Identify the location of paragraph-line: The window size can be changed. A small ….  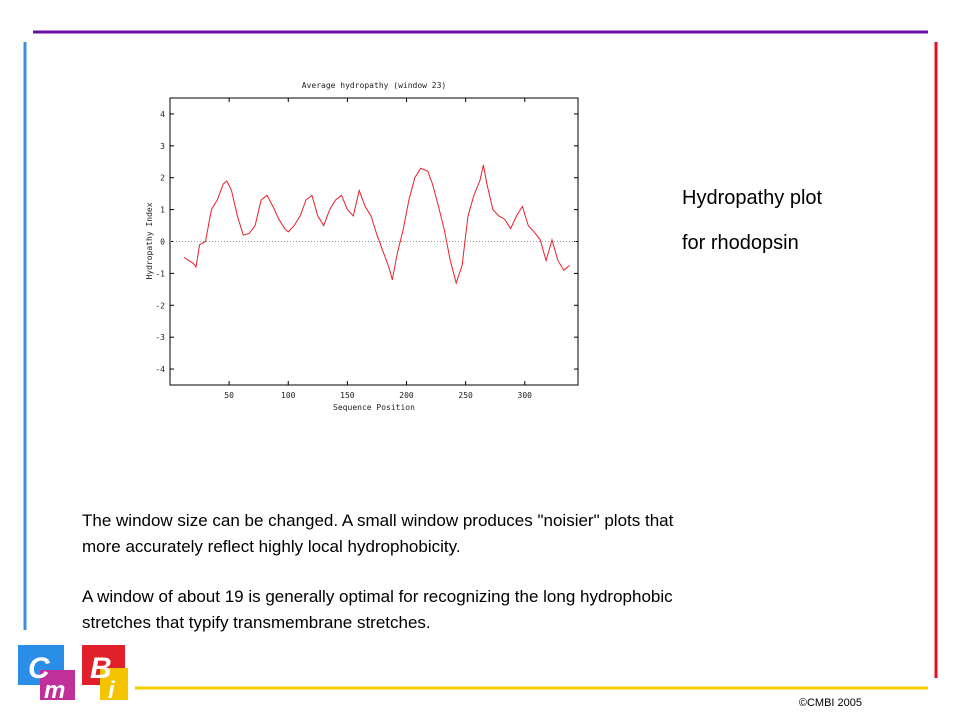
(378, 520).